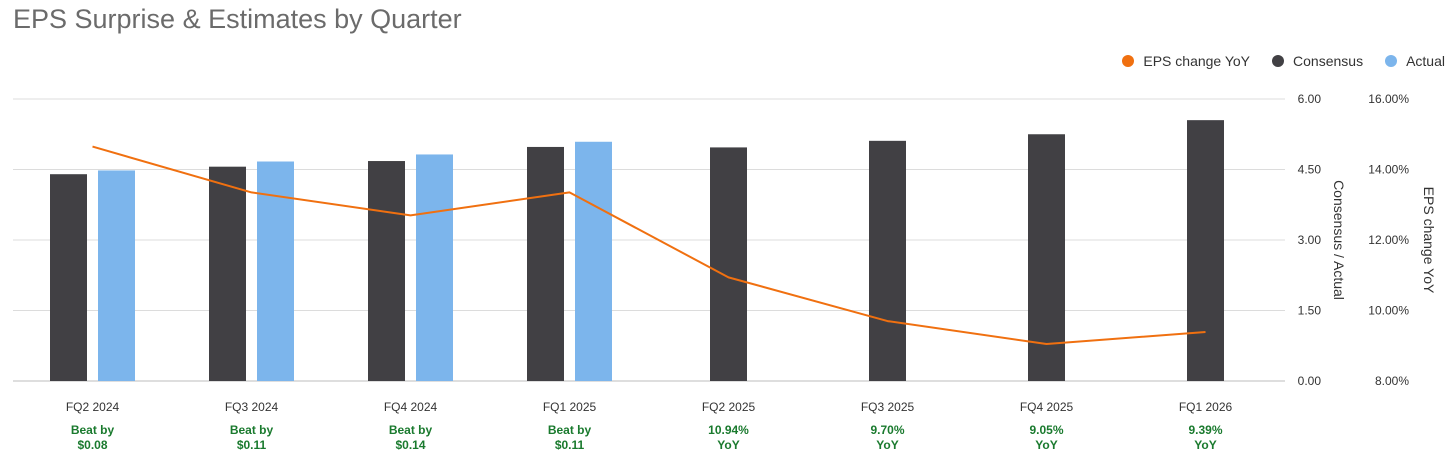  Describe the element at coordinates (411, 407) in the screenshot. I see `x-tick-label: FQ4 2024` at that location.